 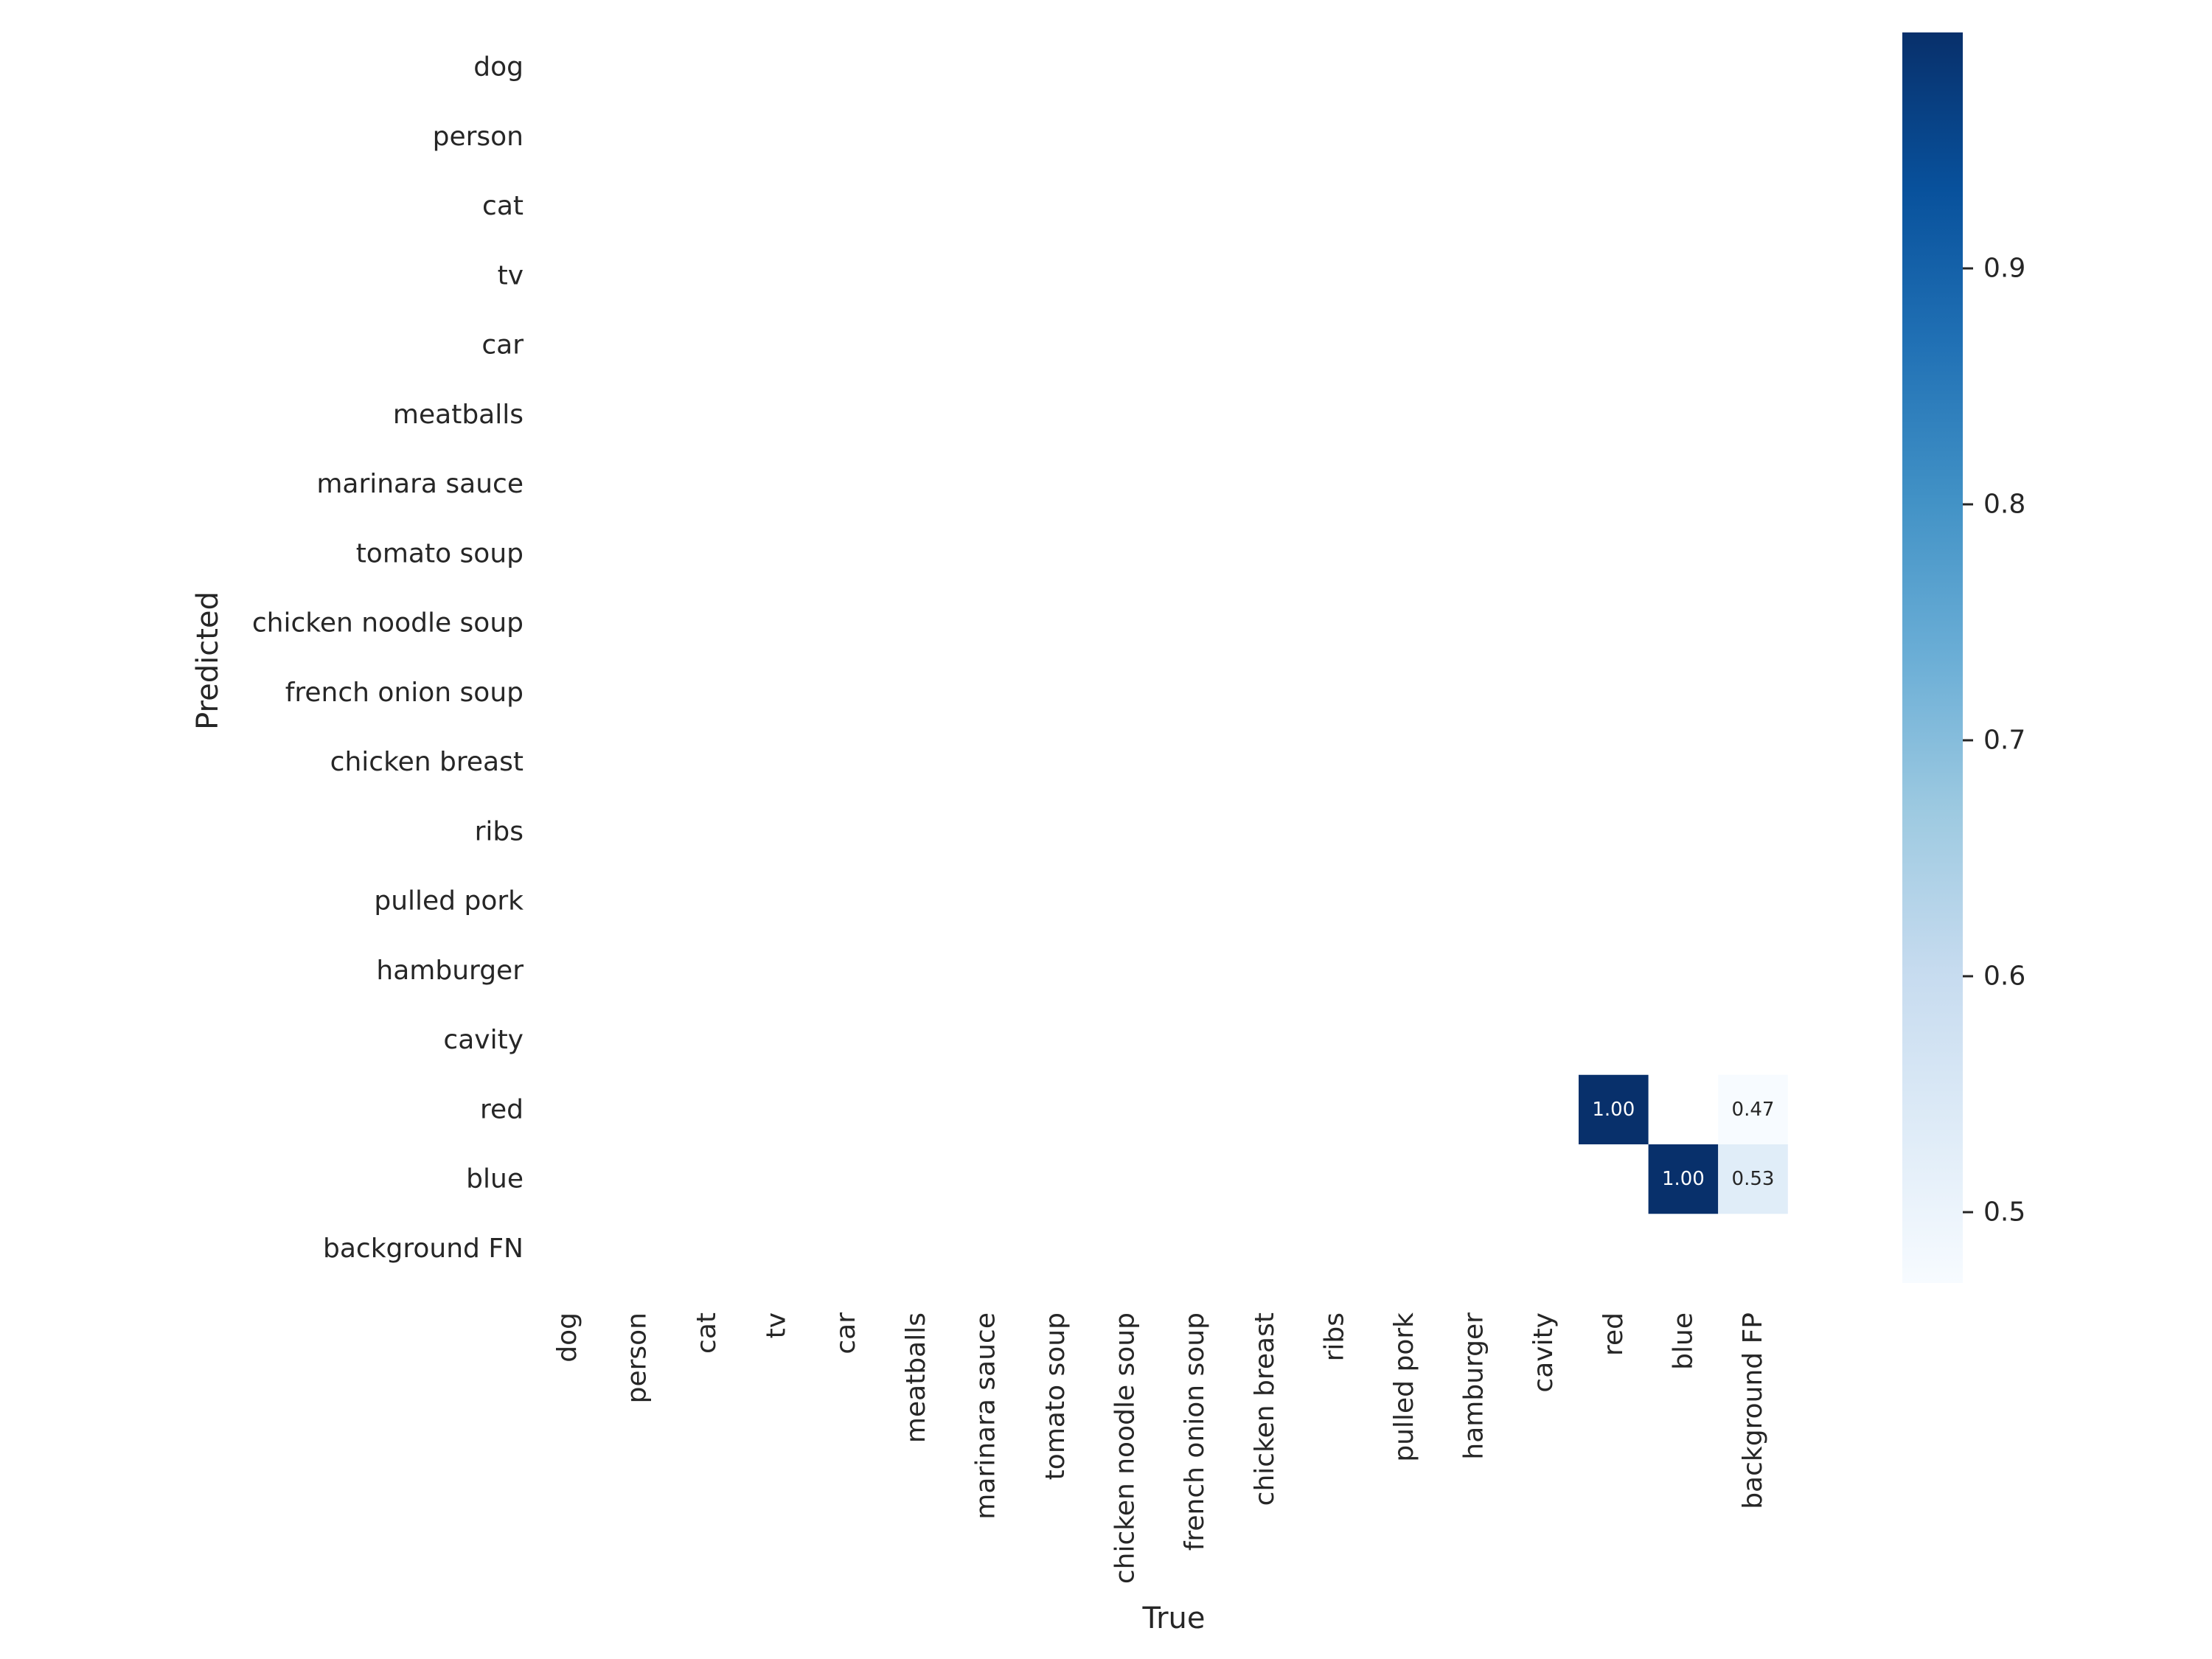 I want to click on colorbar-gradient, so click(x=1932, y=657).